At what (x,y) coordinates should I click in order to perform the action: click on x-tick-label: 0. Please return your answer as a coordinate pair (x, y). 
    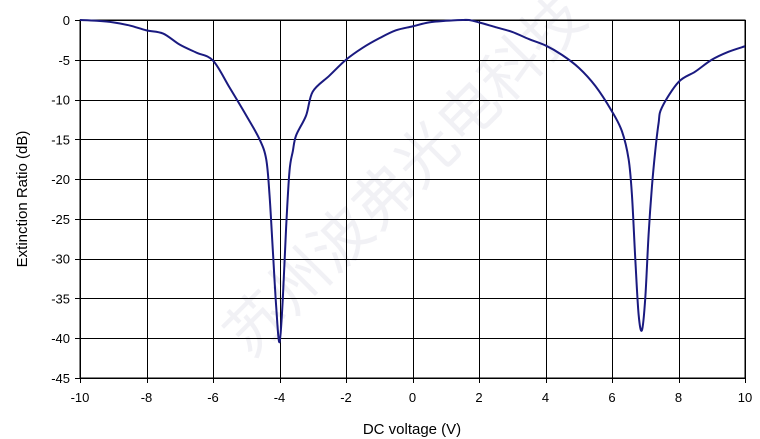
    Looking at the image, I should click on (412, 397).